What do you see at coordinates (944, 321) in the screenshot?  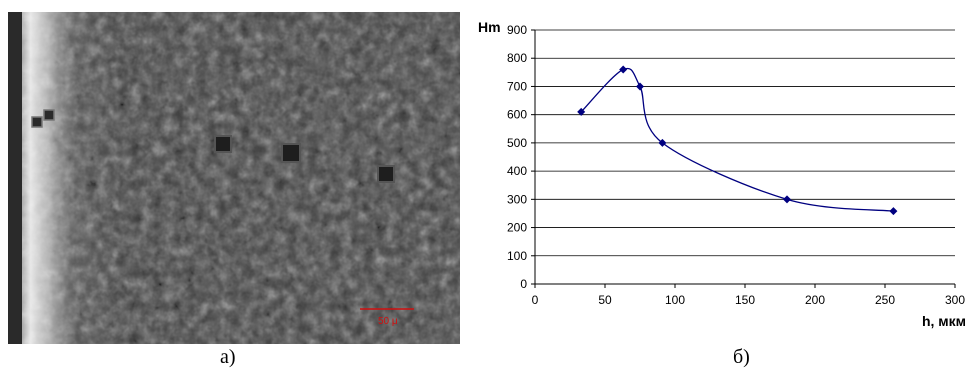 I see `x-axis-title: h, мкм` at bounding box center [944, 321].